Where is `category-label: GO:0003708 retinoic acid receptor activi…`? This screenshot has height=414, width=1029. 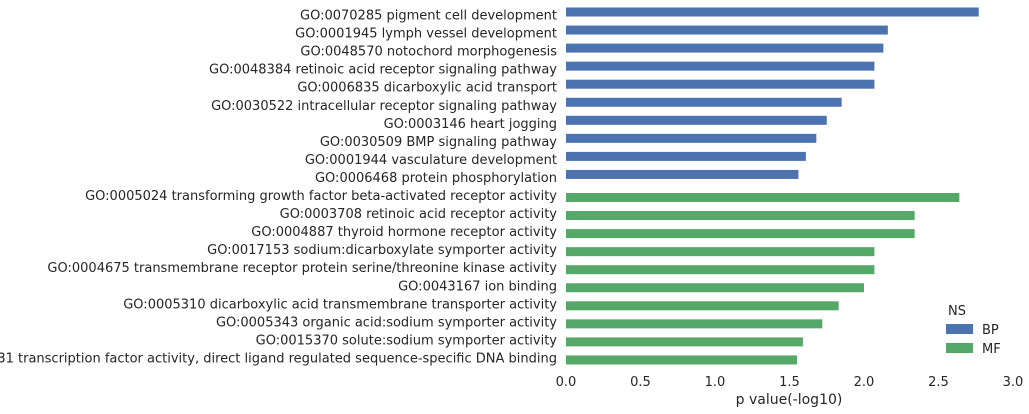
category-label: GO:0003708 retinoic acid receptor activi… is located at coordinates (419, 214).